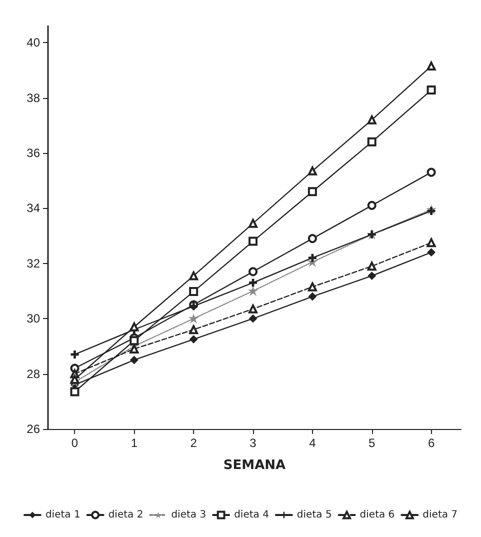 The height and width of the screenshot is (537, 481). I want to click on x-tick-label: 2, so click(194, 443).